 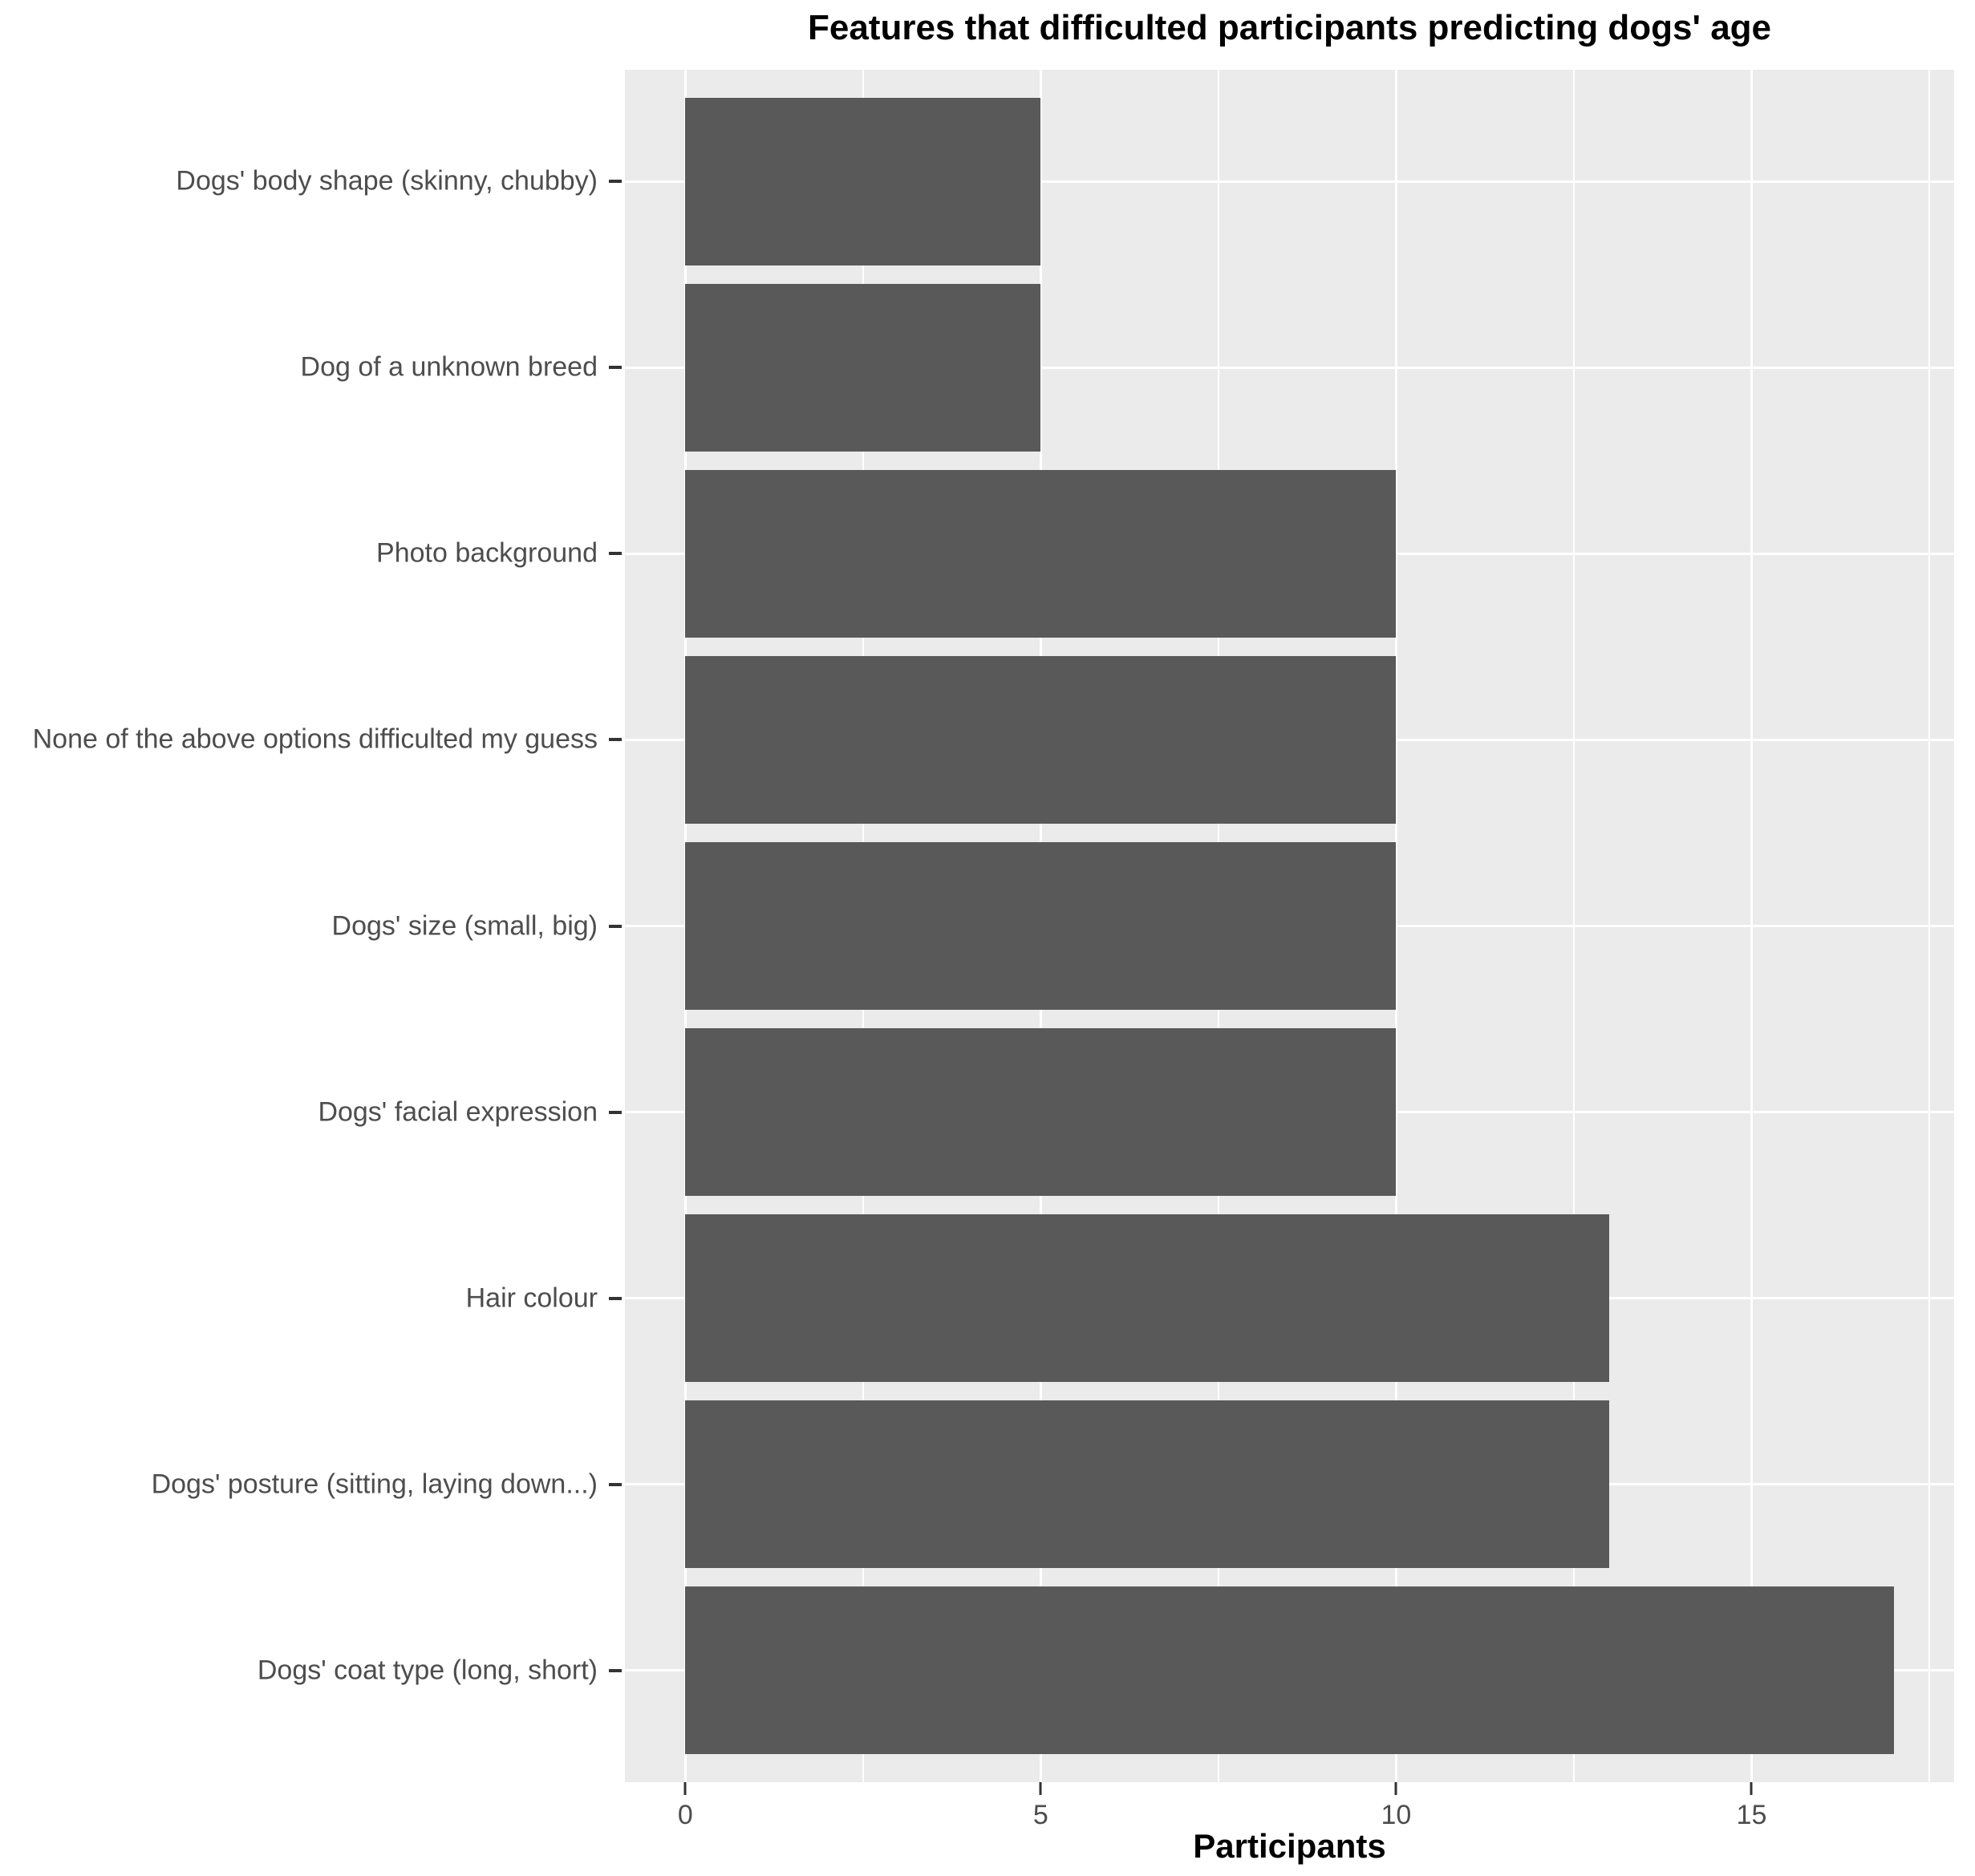 What do you see at coordinates (487, 553) in the screenshot?
I see `y-axis-label: Photo background` at bounding box center [487, 553].